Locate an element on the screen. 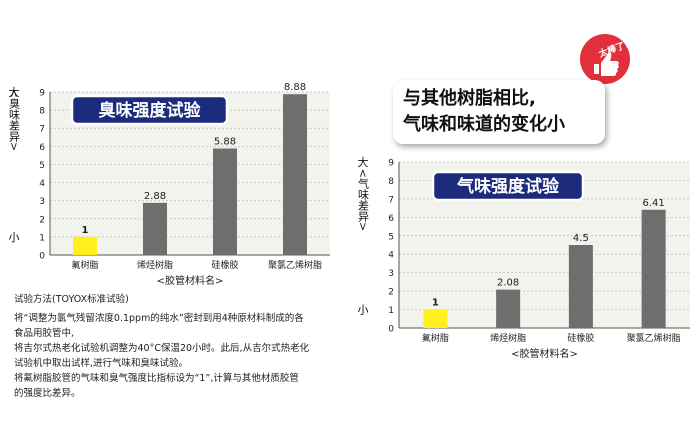  description-line: 的强度比差异。 is located at coordinates (47, 393).